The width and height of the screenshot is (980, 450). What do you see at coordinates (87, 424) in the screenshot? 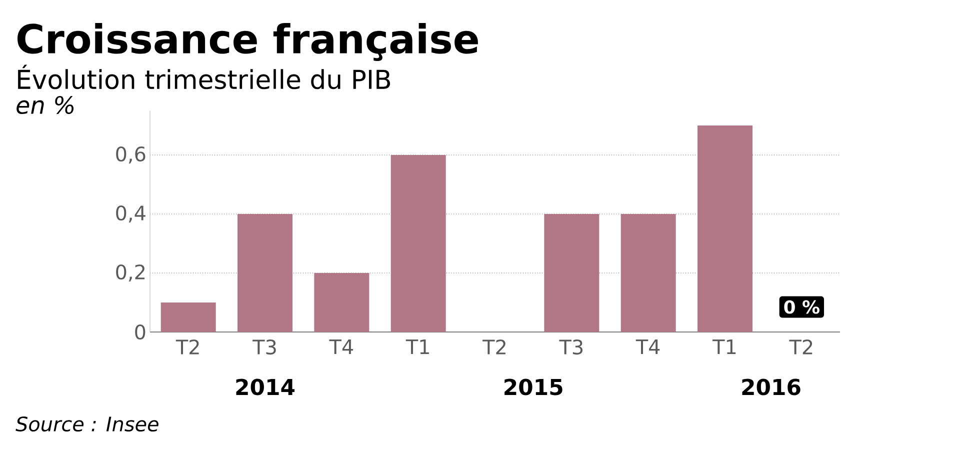
I see `source-note: Source : Insee` at bounding box center [87, 424].